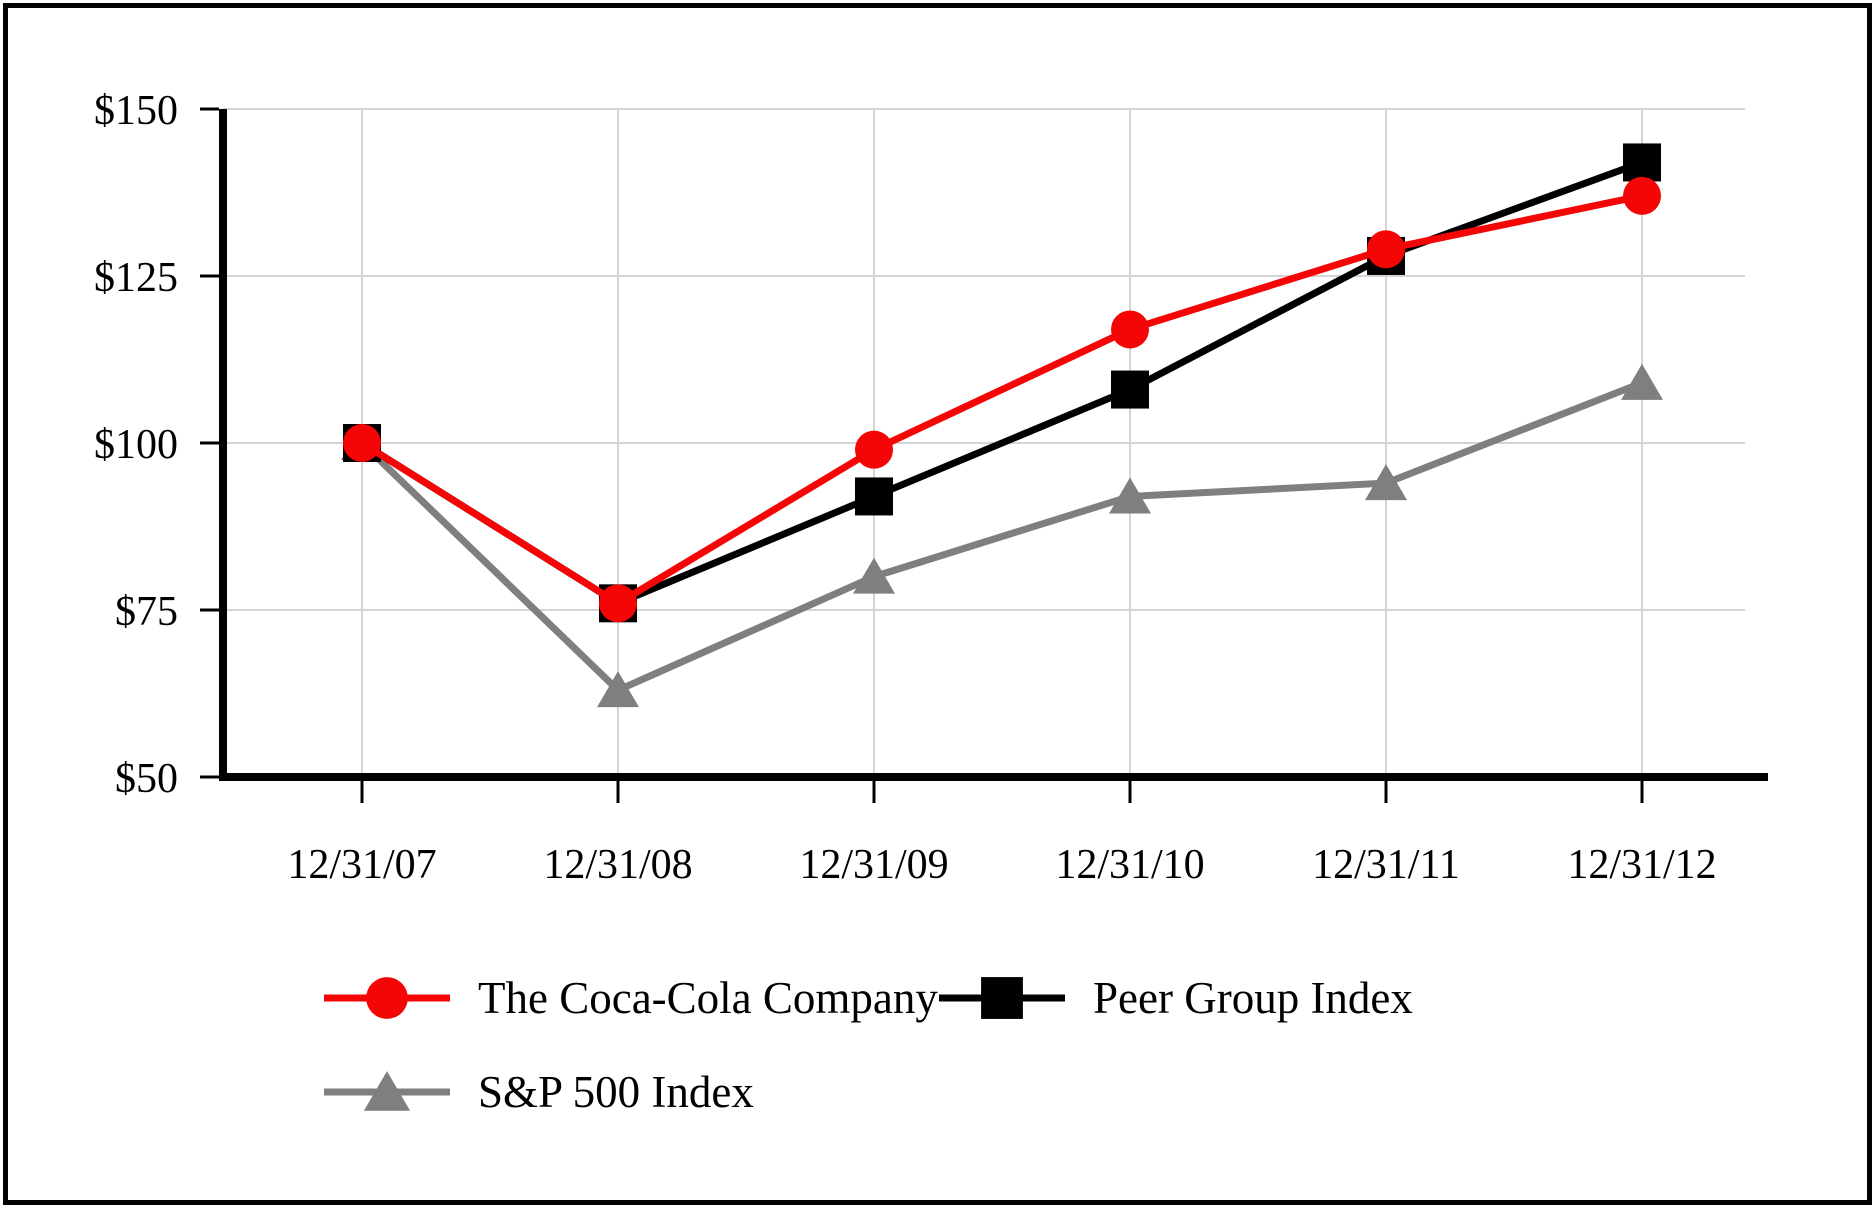 Image resolution: width=1875 pixels, height=1208 pixels. I want to click on x-tick-label: 12/31/12, so click(1641, 865).